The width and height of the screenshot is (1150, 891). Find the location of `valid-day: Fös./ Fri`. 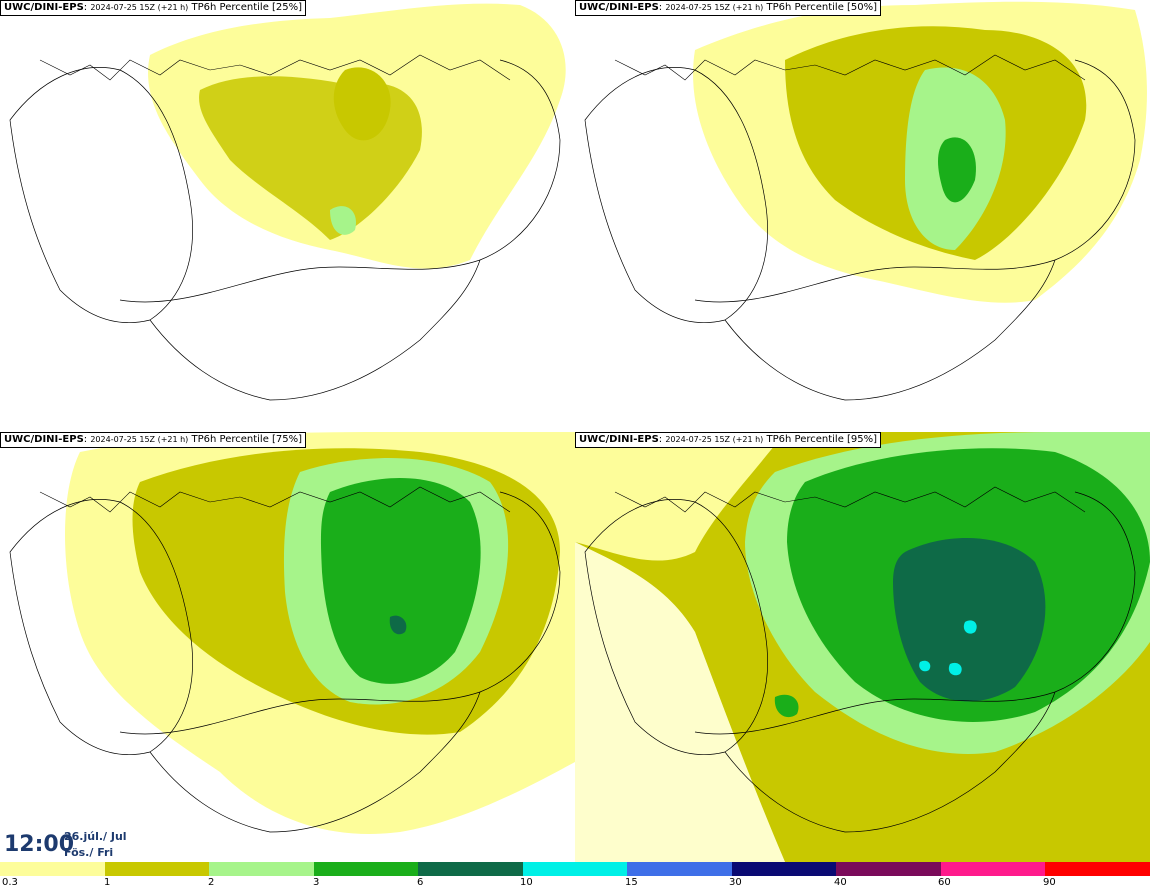

valid-day: Fös./ Fri is located at coordinates (89, 852).